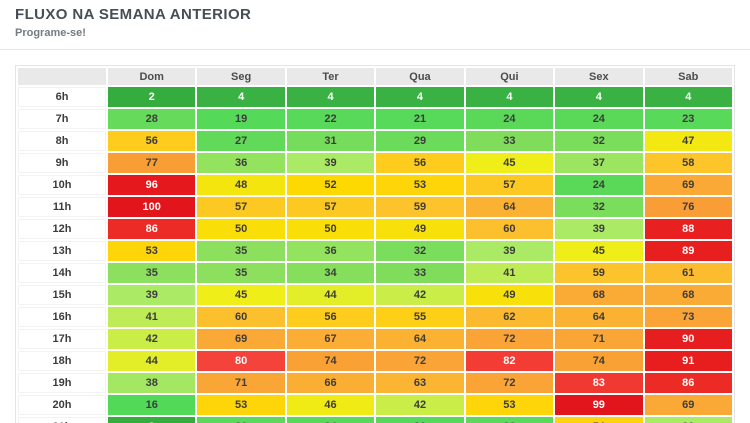 The width and height of the screenshot is (750, 423). Describe the element at coordinates (62, 97) in the screenshot. I see `row-label-6h: 6h` at that location.